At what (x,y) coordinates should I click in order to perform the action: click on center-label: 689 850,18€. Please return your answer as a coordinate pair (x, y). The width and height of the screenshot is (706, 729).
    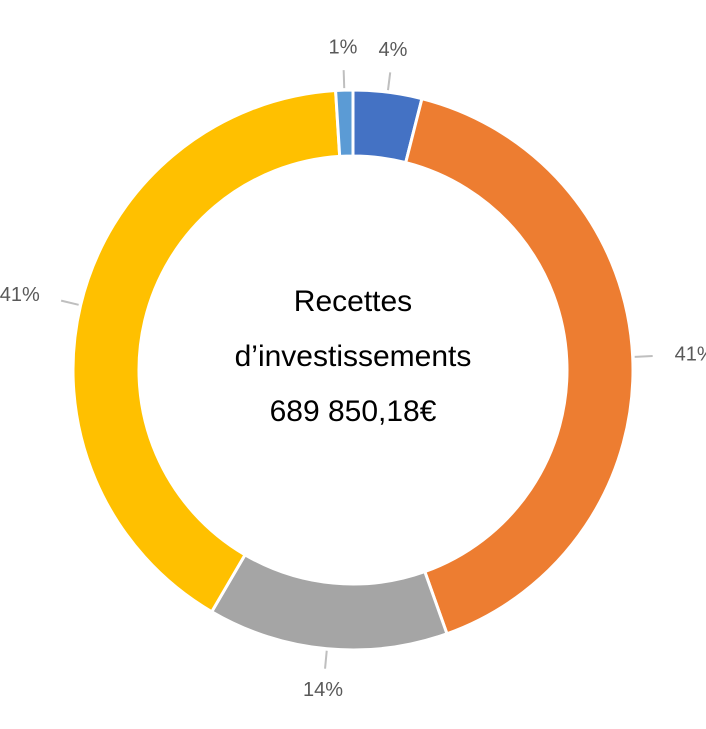
    Looking at the image, I should click on (353, 411).